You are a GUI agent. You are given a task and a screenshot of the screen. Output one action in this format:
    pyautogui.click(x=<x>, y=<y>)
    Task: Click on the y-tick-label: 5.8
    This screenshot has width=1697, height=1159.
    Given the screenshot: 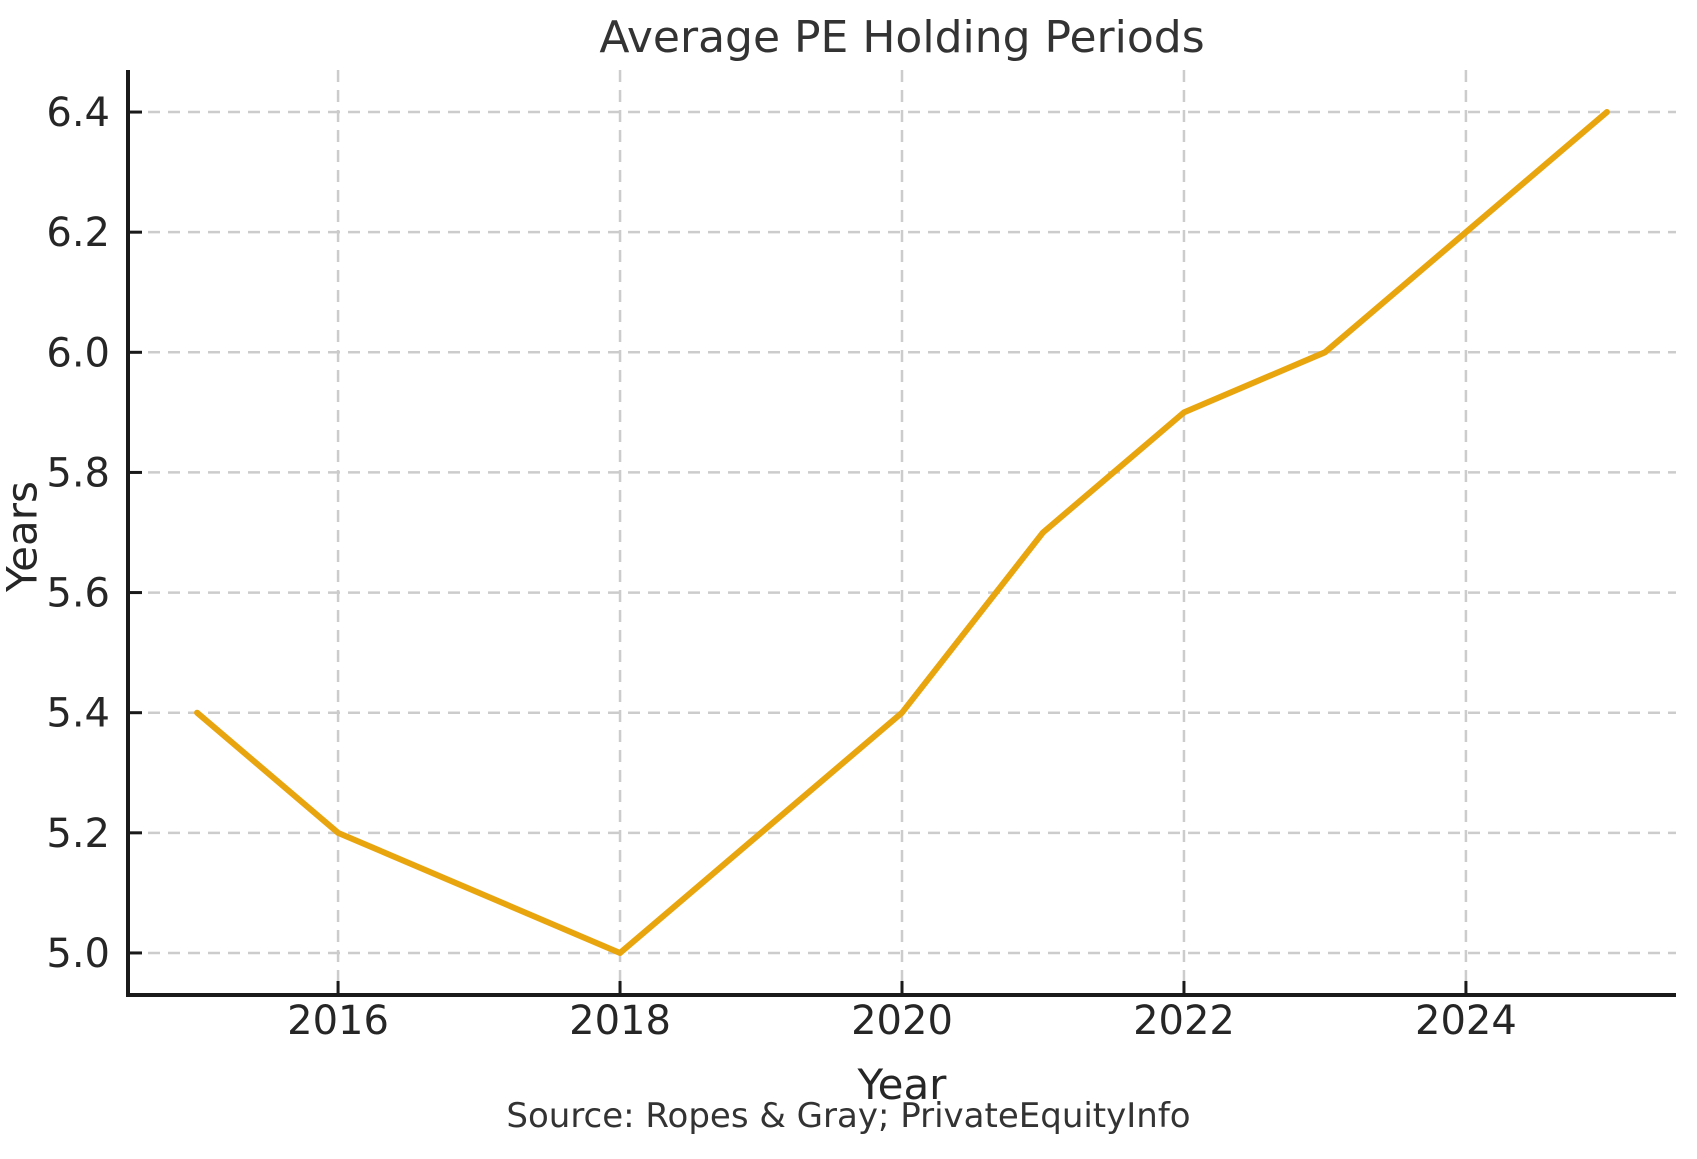 What is the action you would take?
    pyautogui.click(x=78, y=473)
    